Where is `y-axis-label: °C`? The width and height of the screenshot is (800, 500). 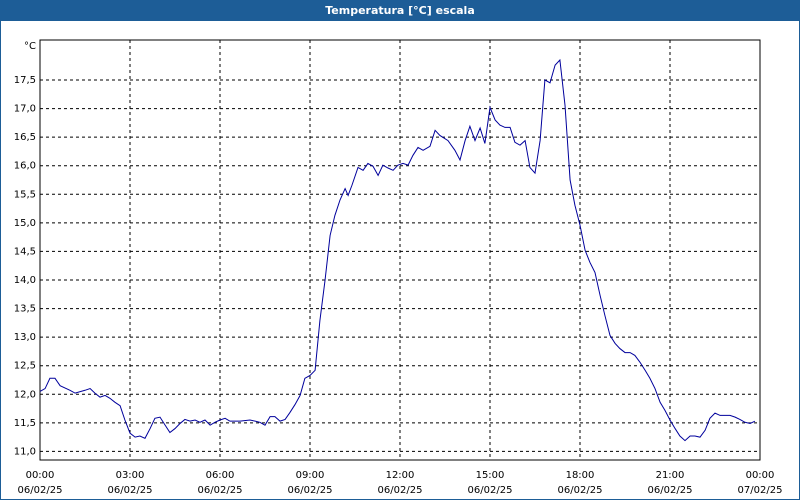
y-axis-label: °C is located at coordinates (30, 46).